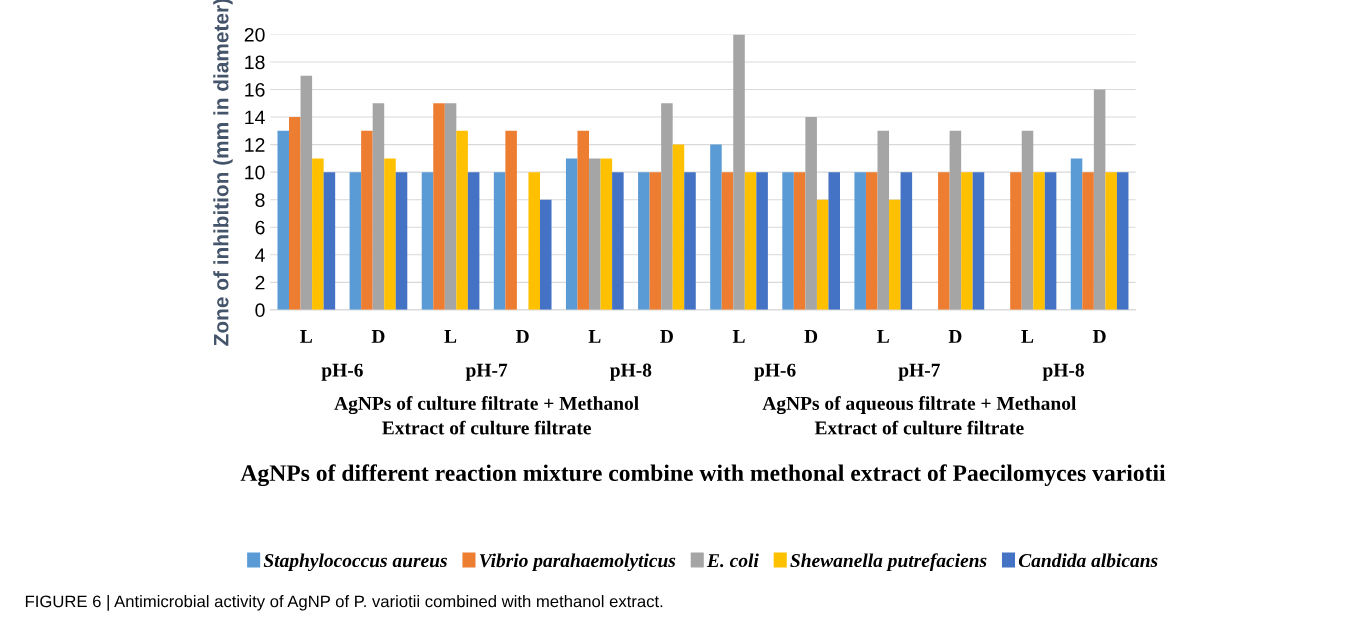  I want to click on legend-label: Vibrio parahaemolyticus, so click(577, 562).